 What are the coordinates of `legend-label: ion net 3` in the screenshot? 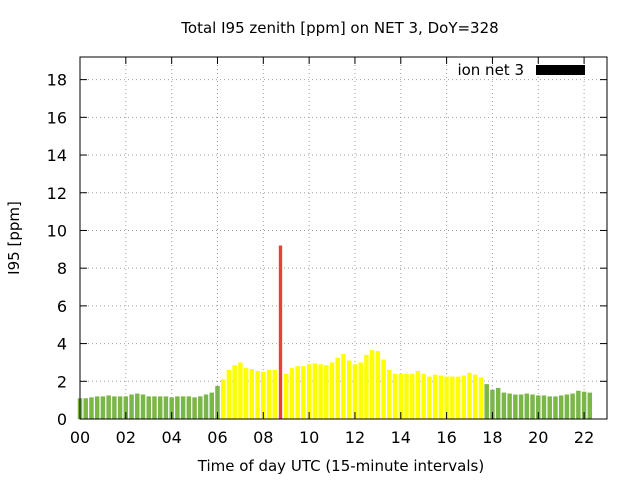 It's located at (490, 70).